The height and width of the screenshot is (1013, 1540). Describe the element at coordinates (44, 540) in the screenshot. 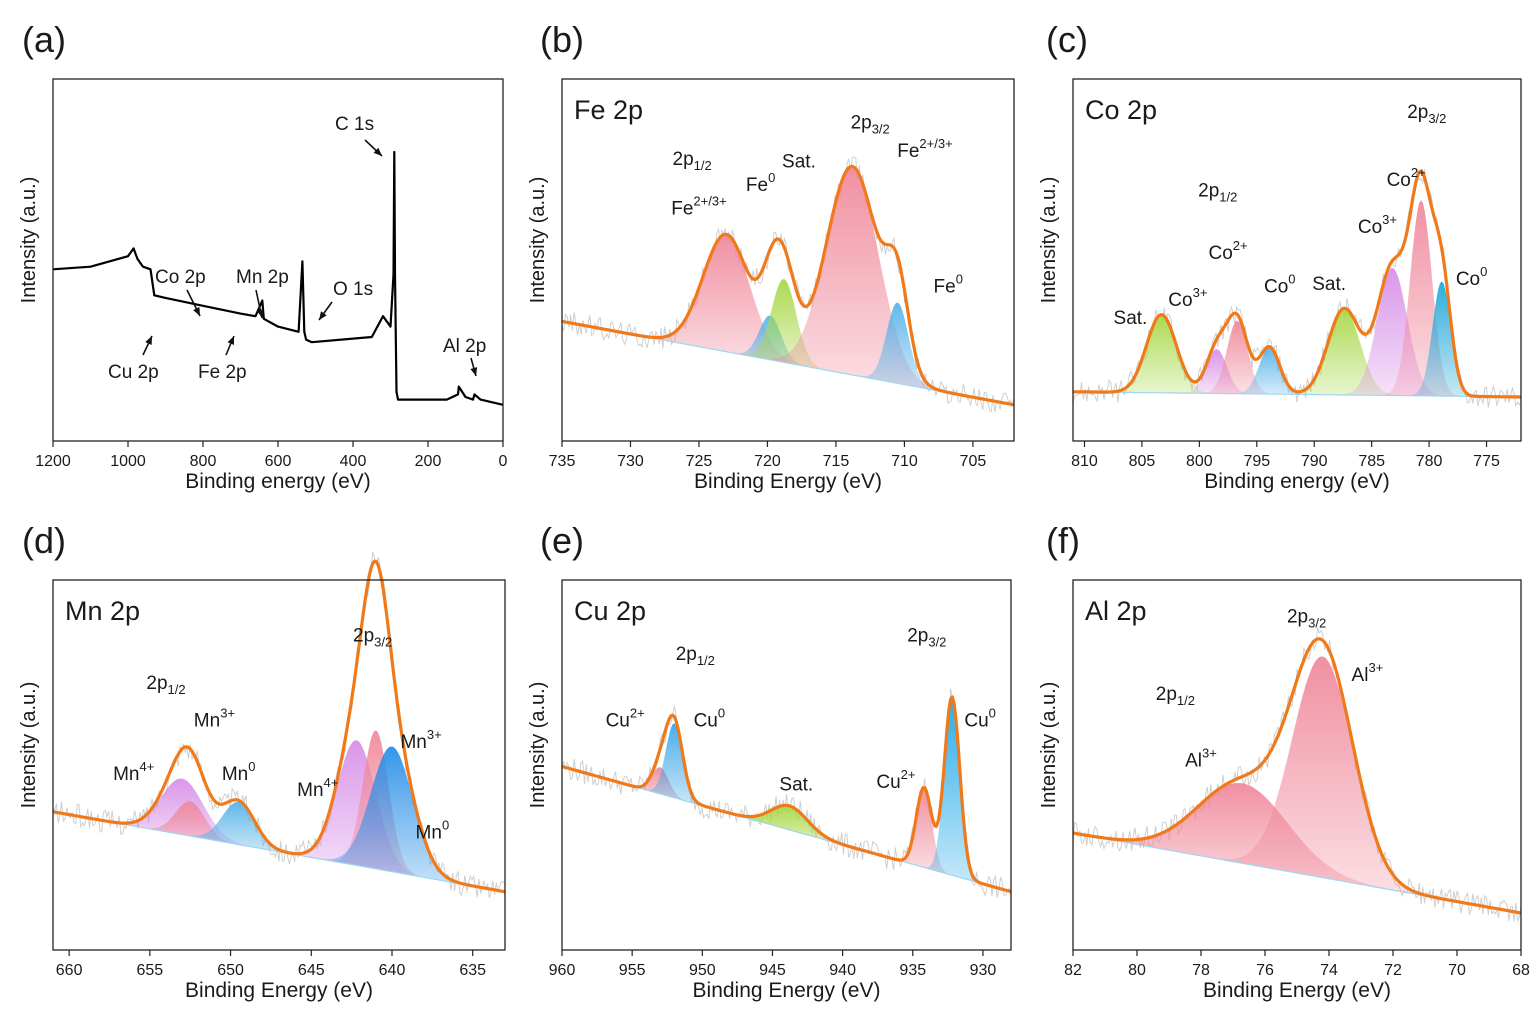

I see `panel-label: (d)` at that location.